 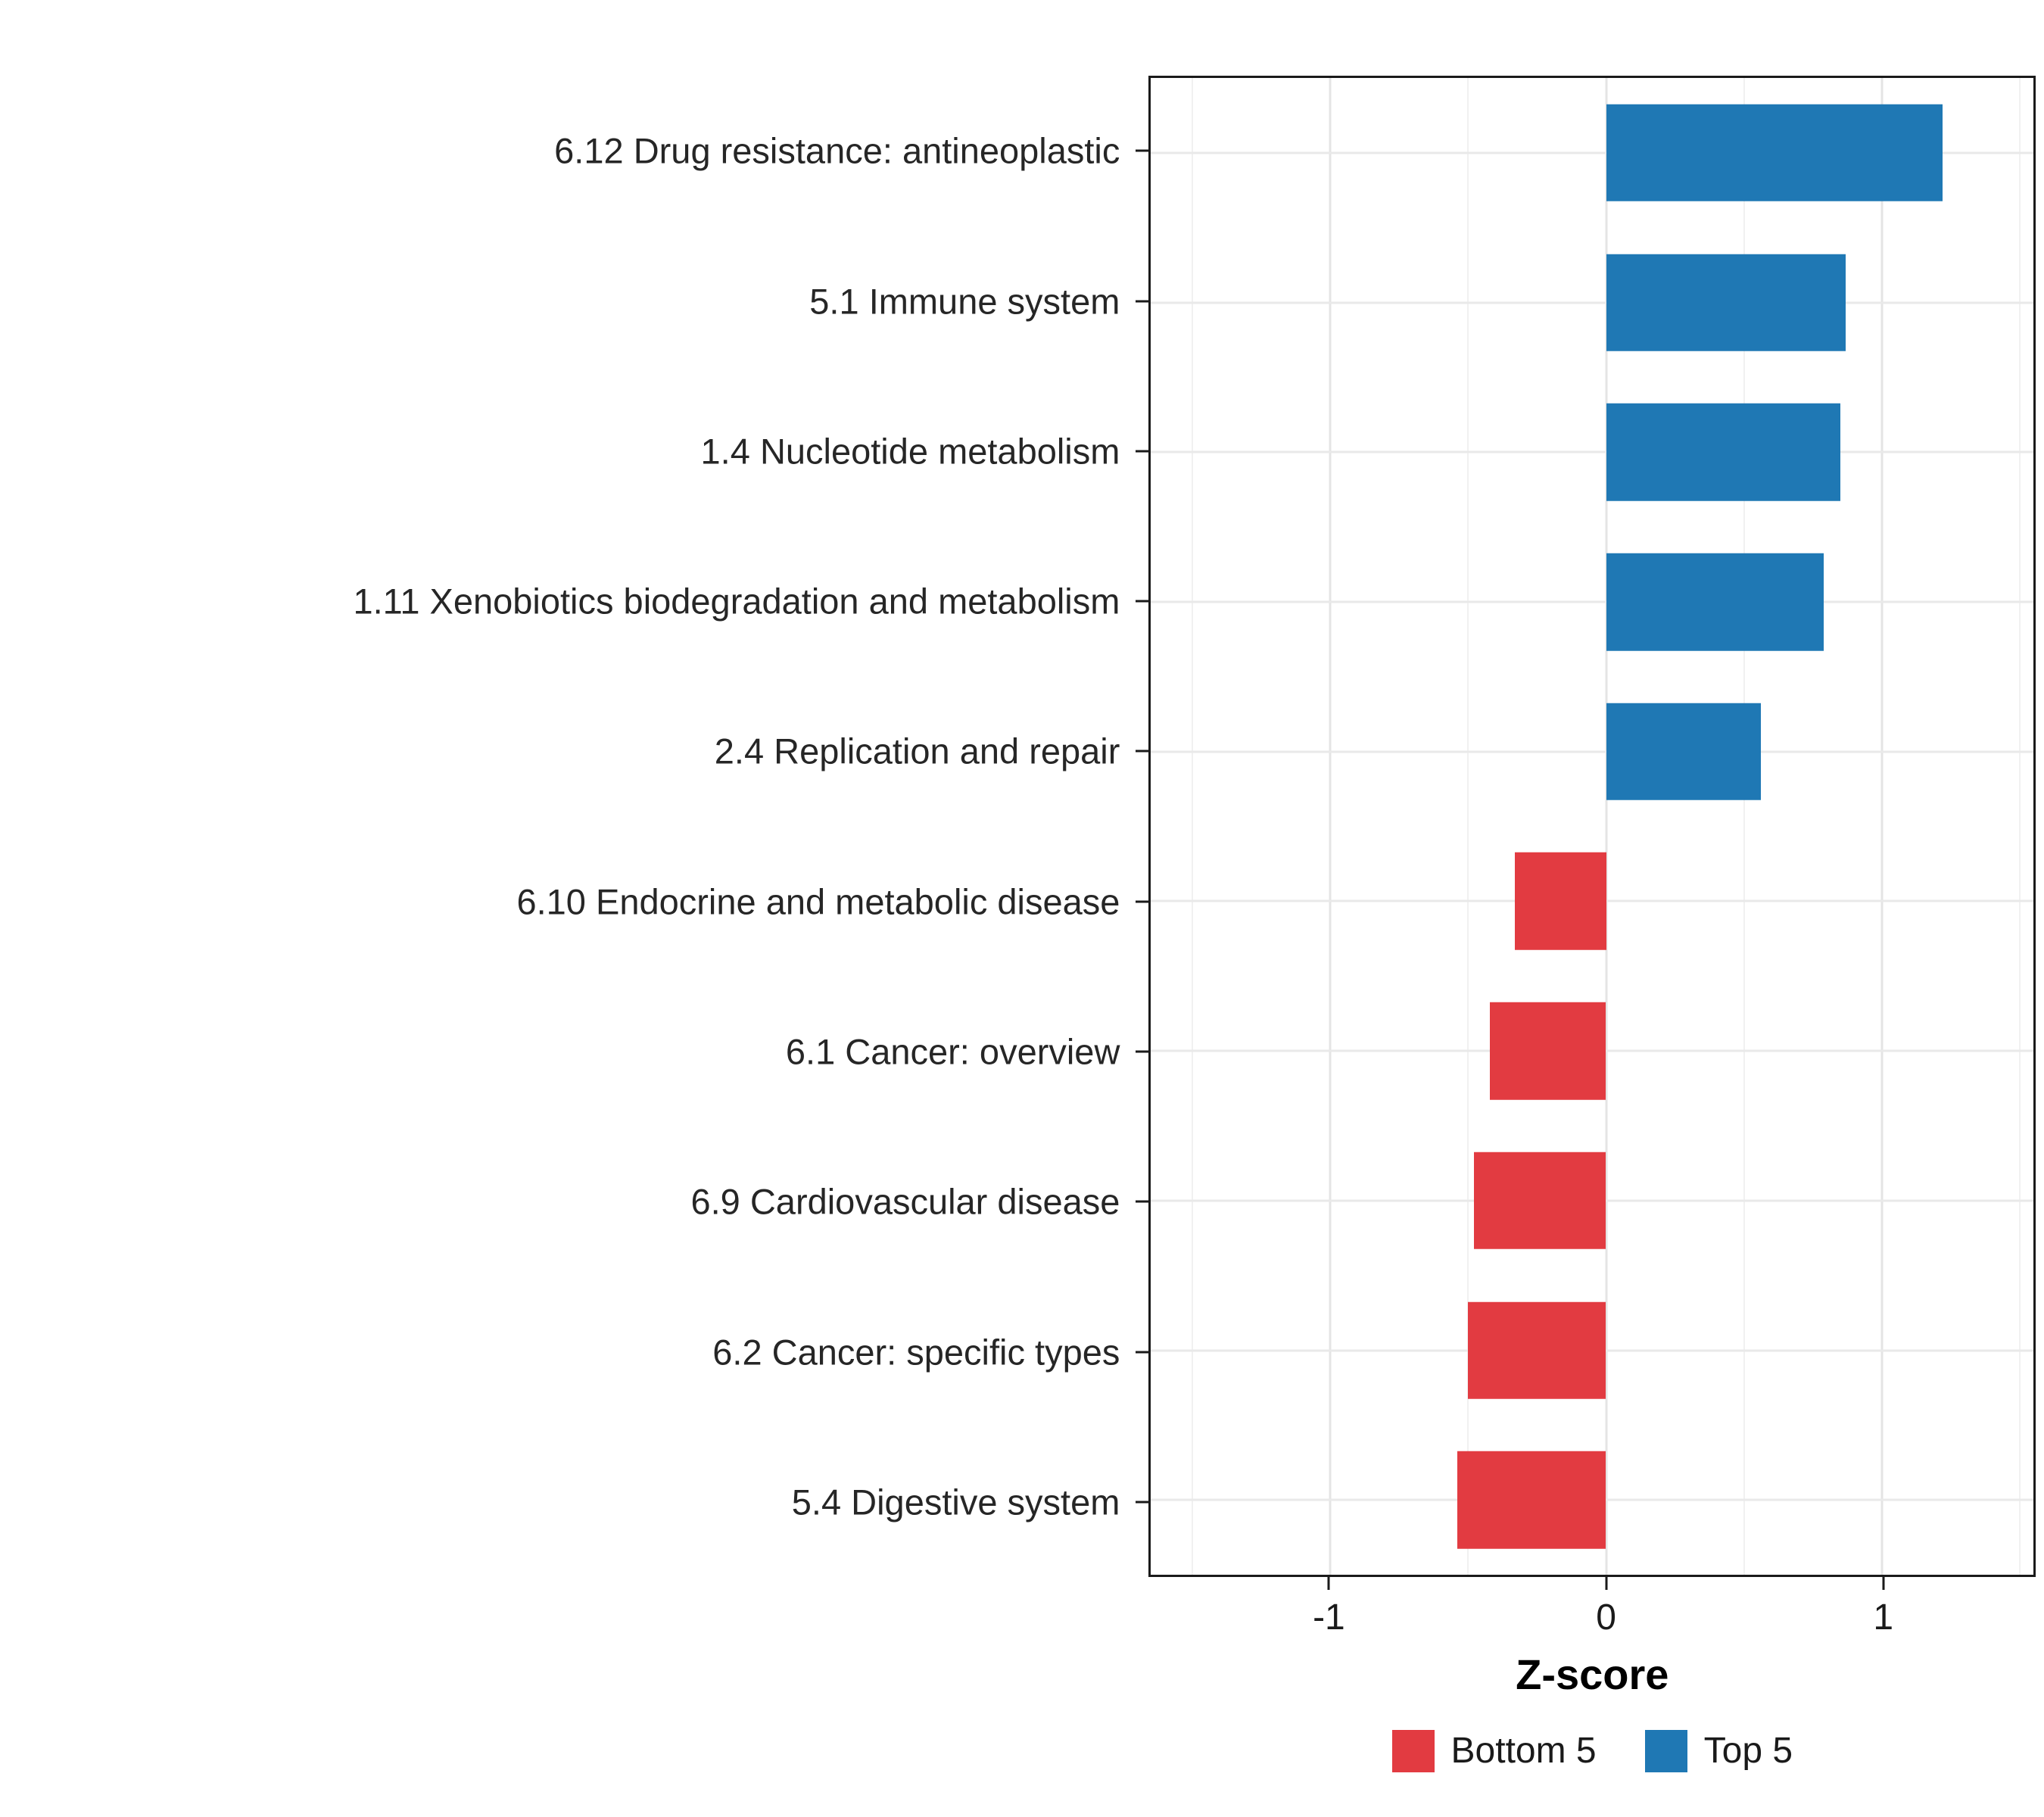 I want to click on x-tick-label: 1, so click(x=1884, y=1617).